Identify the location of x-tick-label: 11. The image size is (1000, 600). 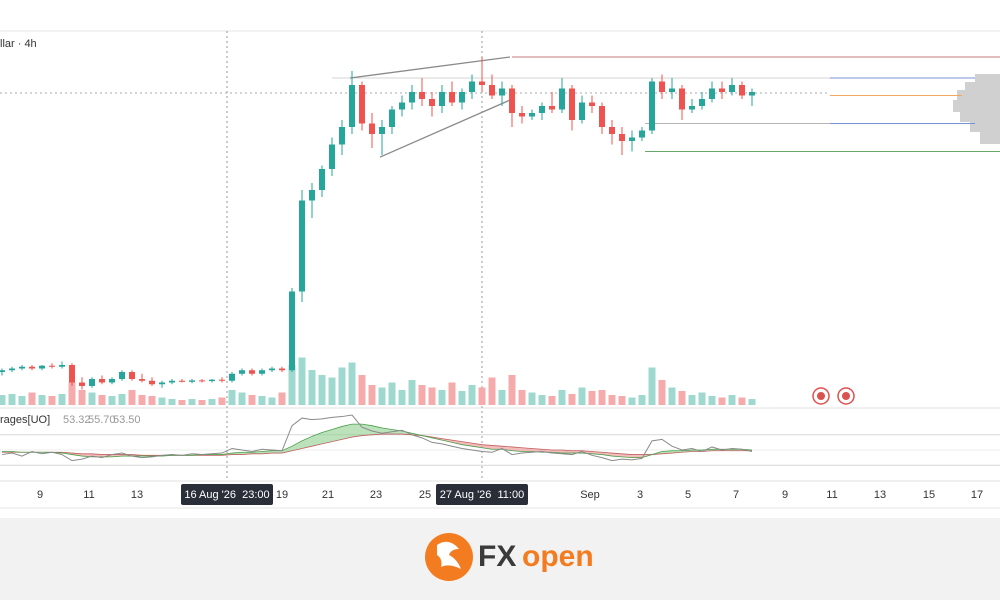
(88, 495).